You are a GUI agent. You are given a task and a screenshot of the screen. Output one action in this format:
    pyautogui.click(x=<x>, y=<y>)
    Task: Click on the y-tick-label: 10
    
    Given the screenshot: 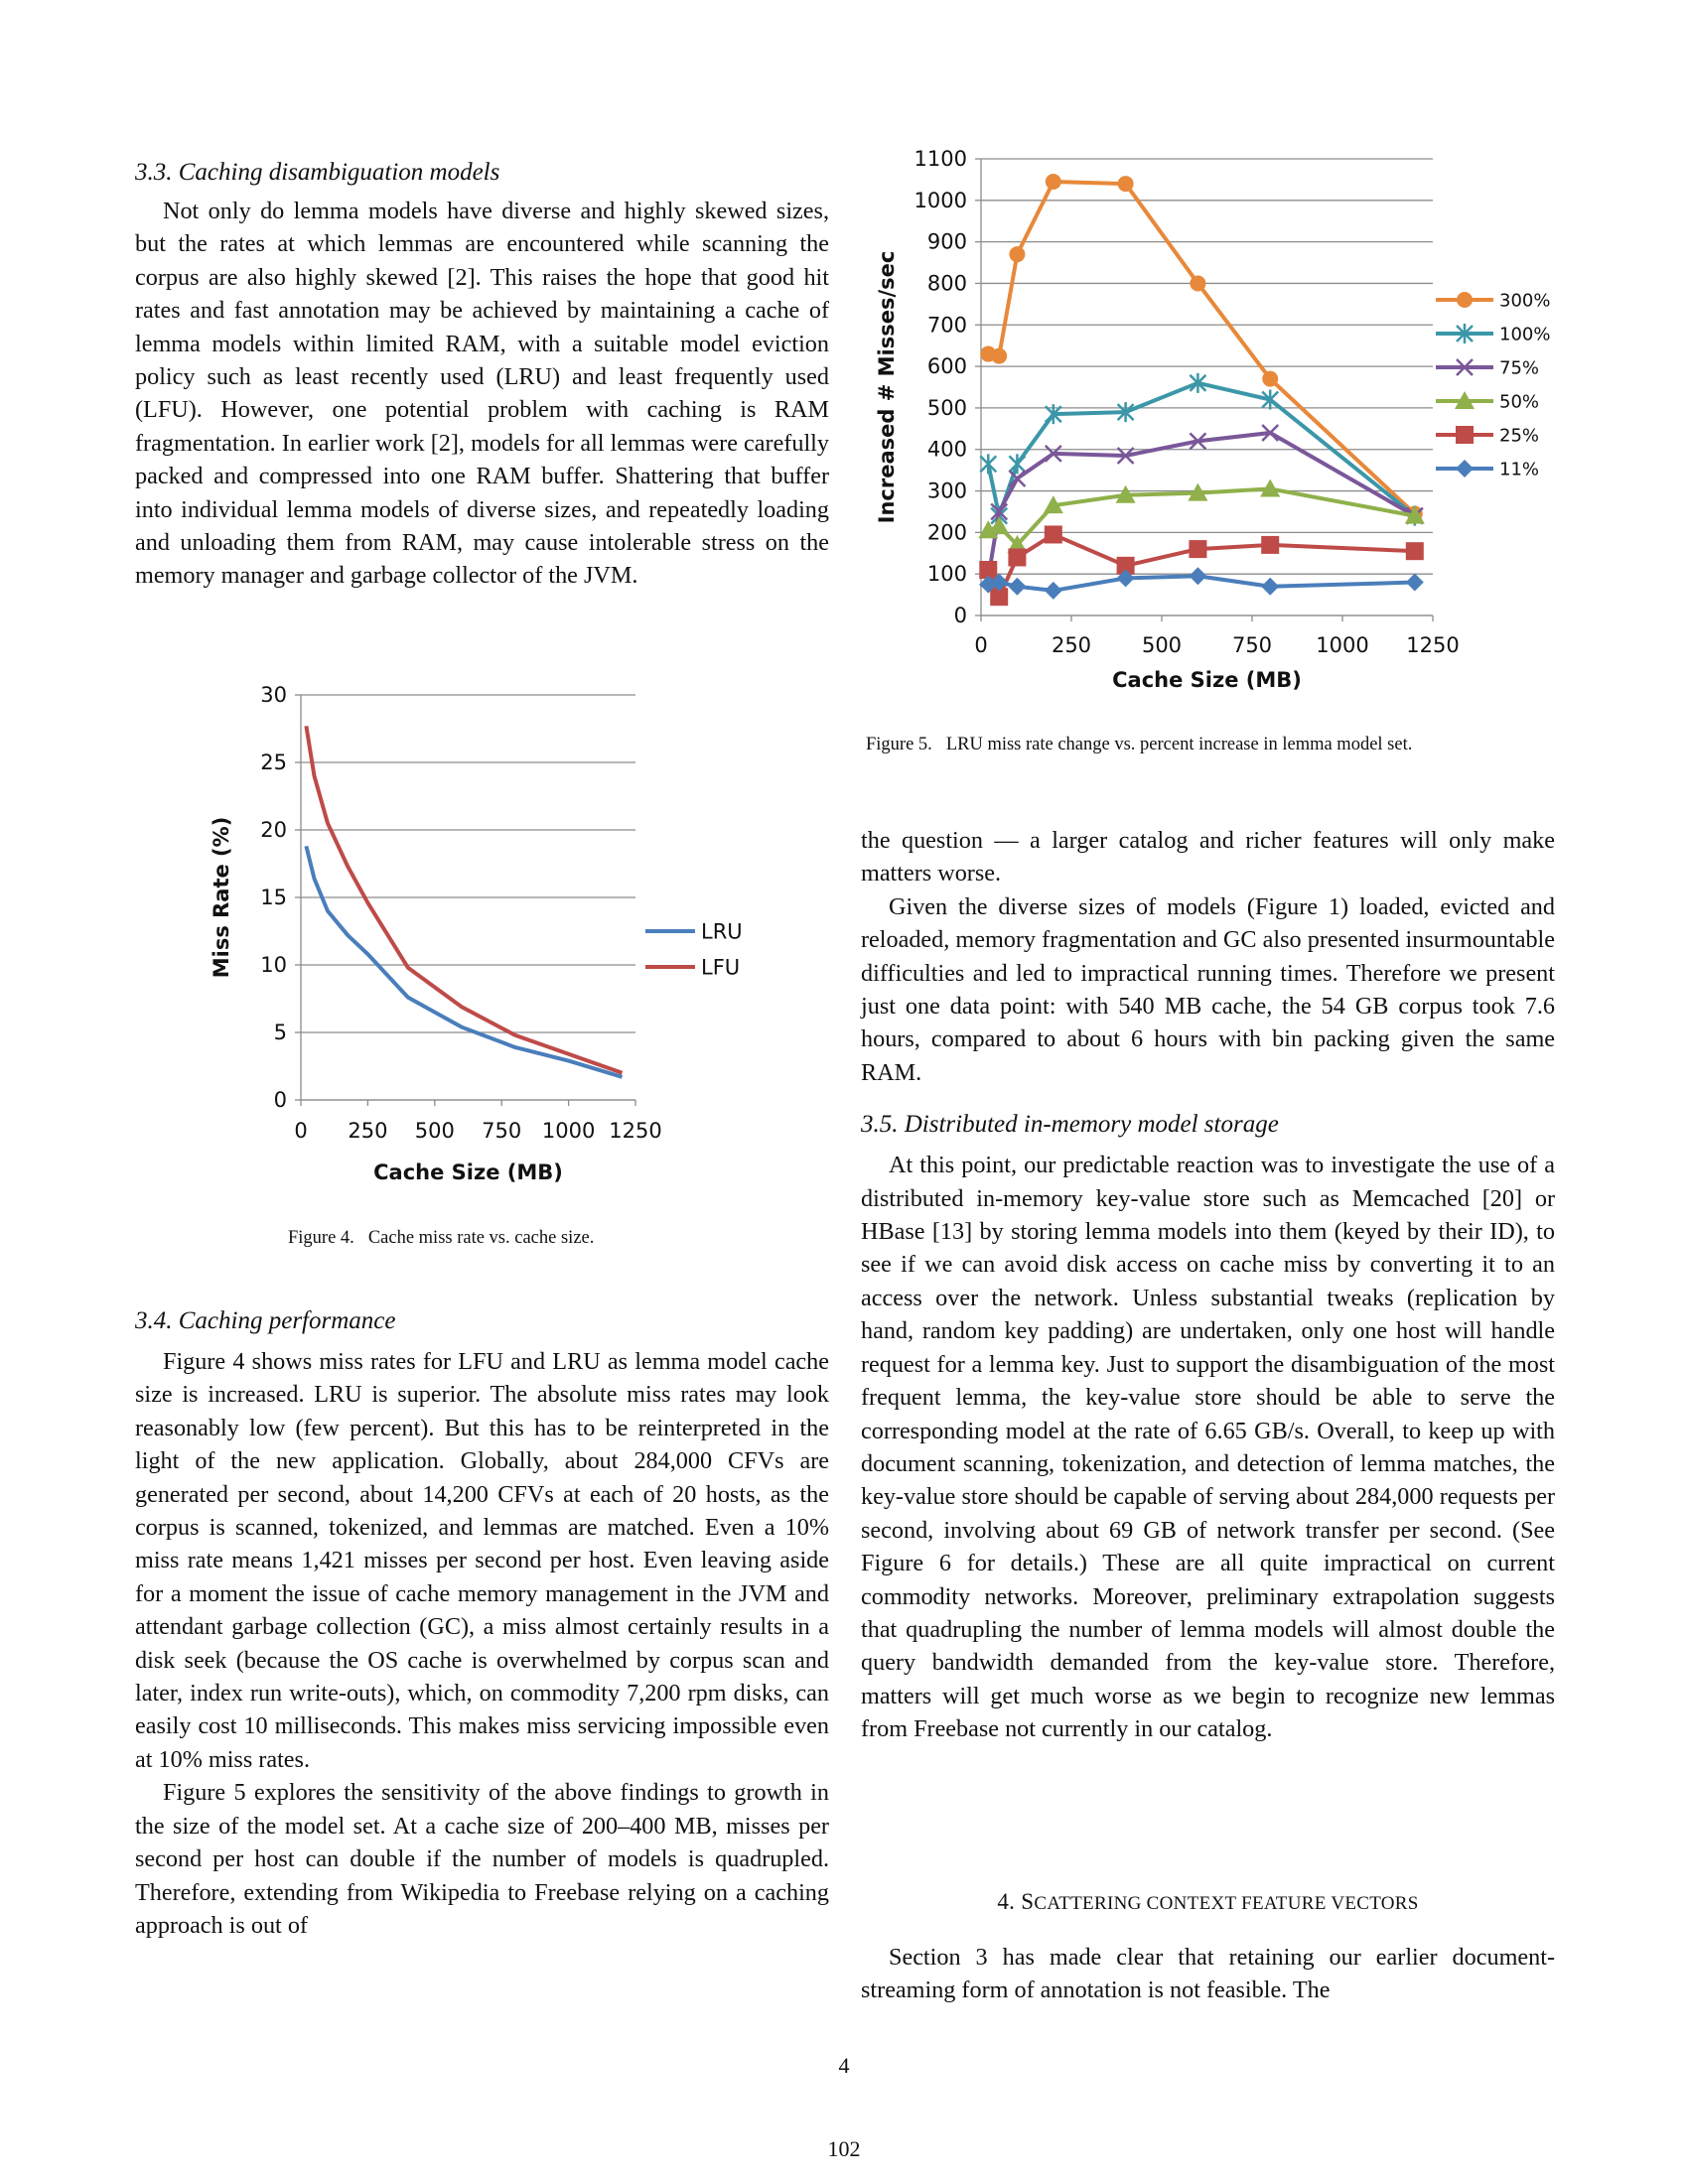 What is the action you would take?
    pyautogui.click(x=273, y=965)
    